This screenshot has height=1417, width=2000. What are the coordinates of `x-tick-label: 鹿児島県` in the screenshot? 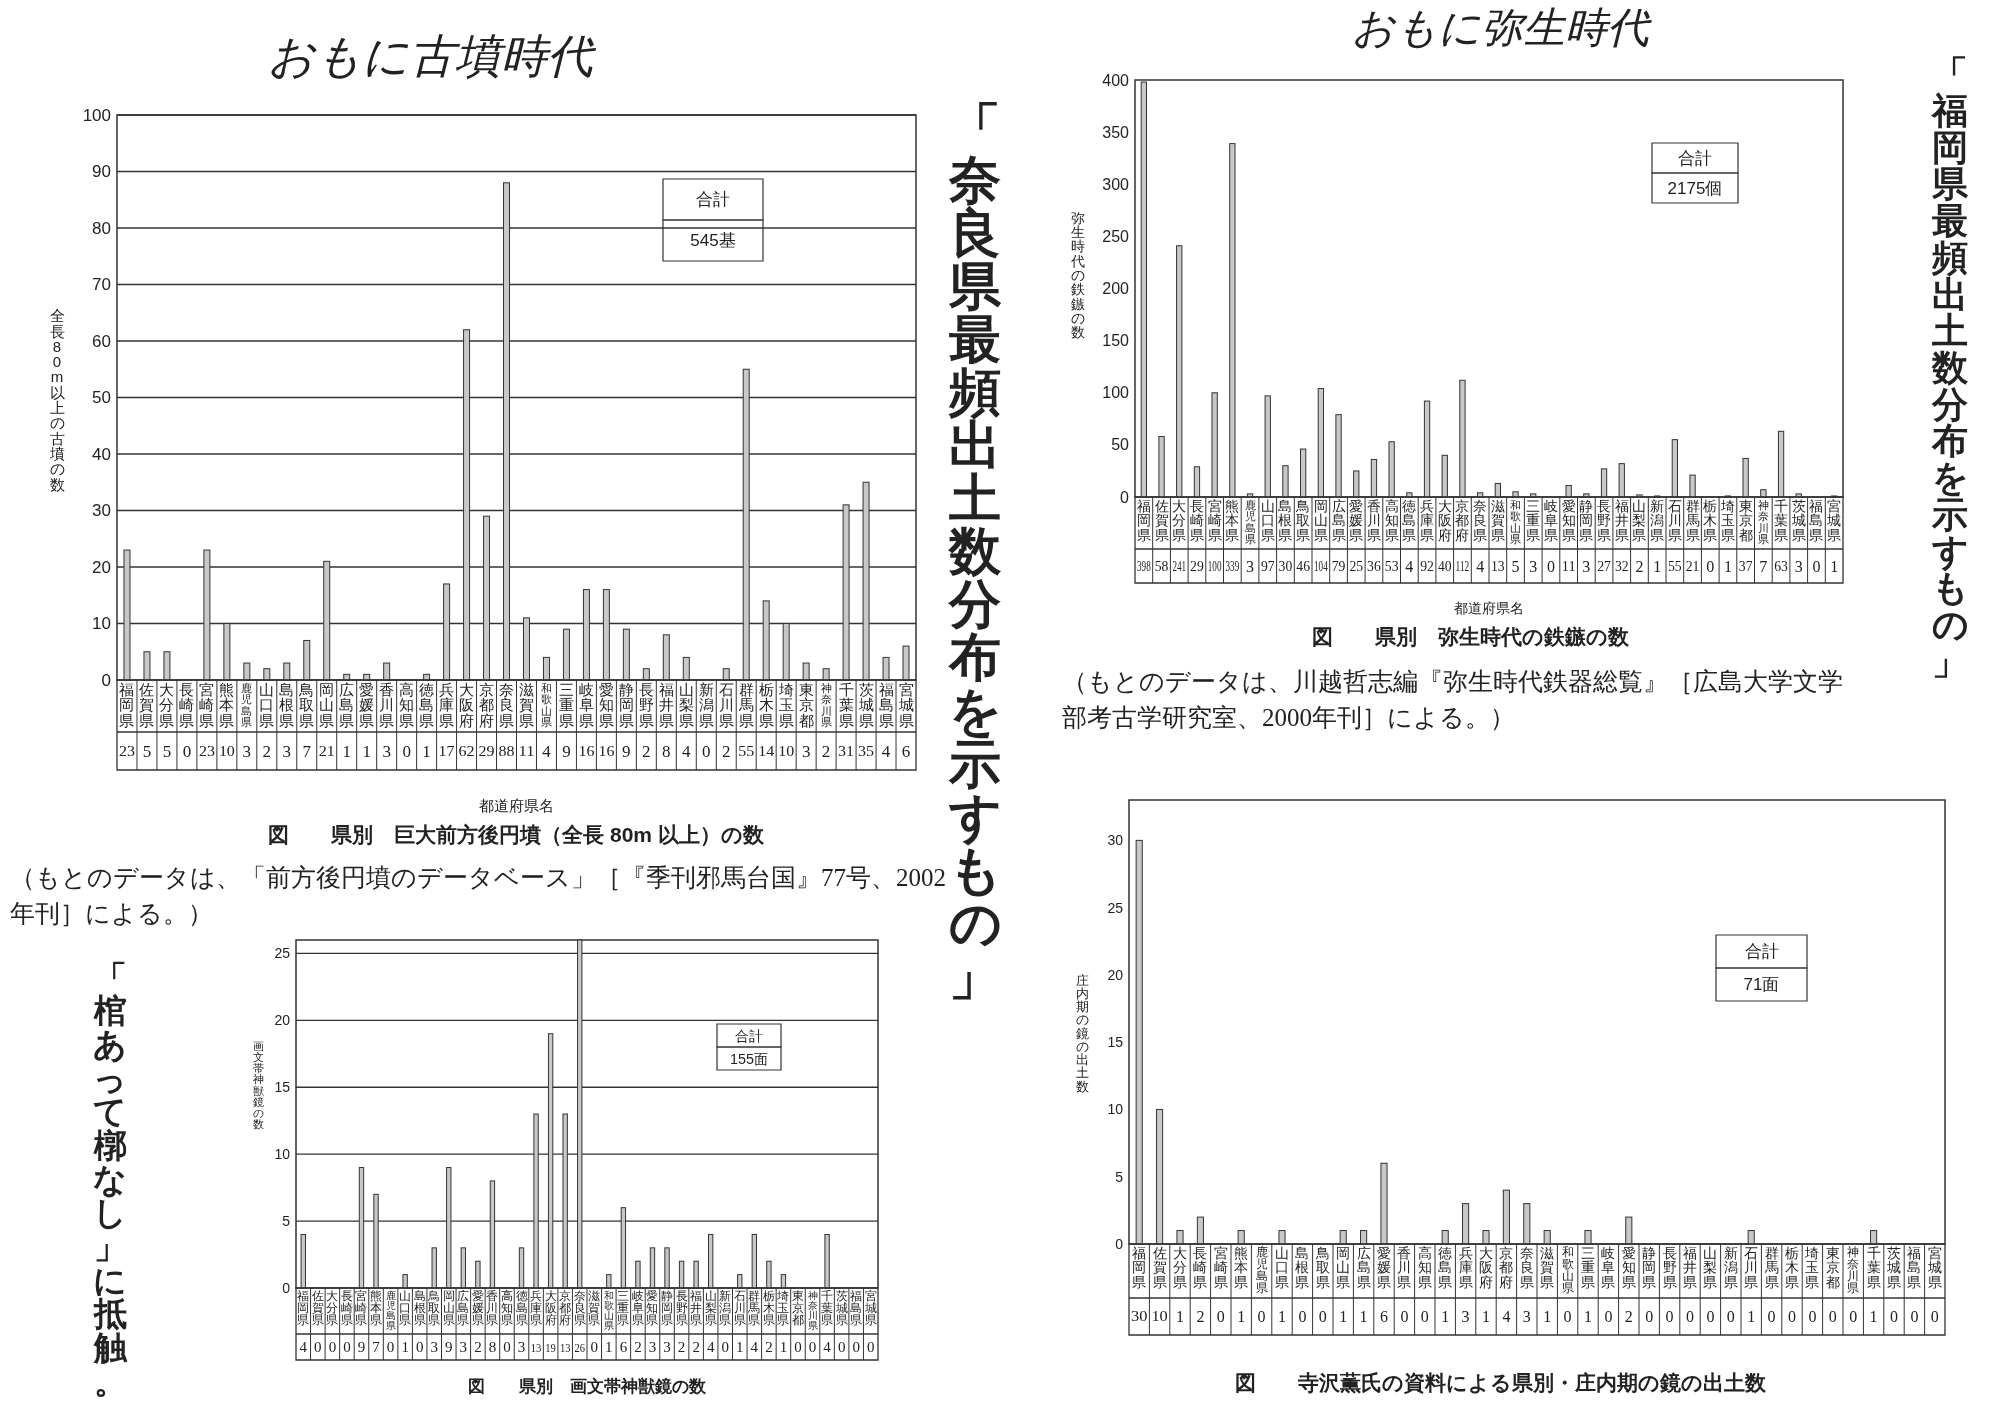 It's located at (247, 705).